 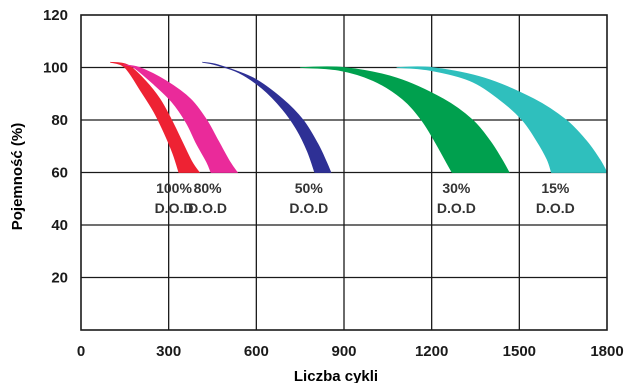 What do you see at coordinates (174, 188) in the screenshot?
I see `band-label-pct: 100%` at bounding box center [174, 188].